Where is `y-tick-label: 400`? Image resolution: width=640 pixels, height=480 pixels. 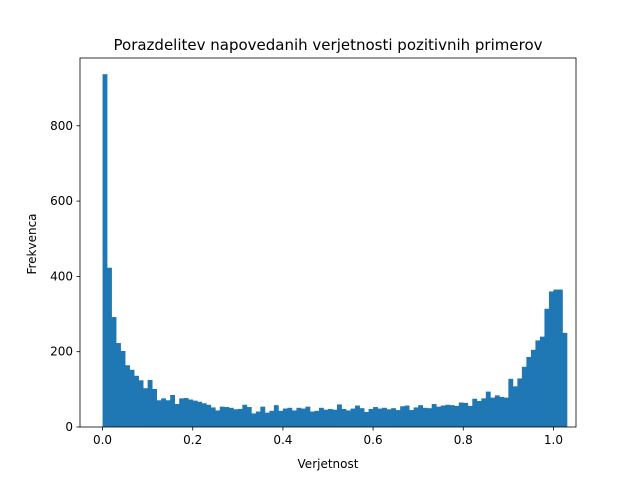 y-tick-label: 400 is located at coordinates (61, 276).